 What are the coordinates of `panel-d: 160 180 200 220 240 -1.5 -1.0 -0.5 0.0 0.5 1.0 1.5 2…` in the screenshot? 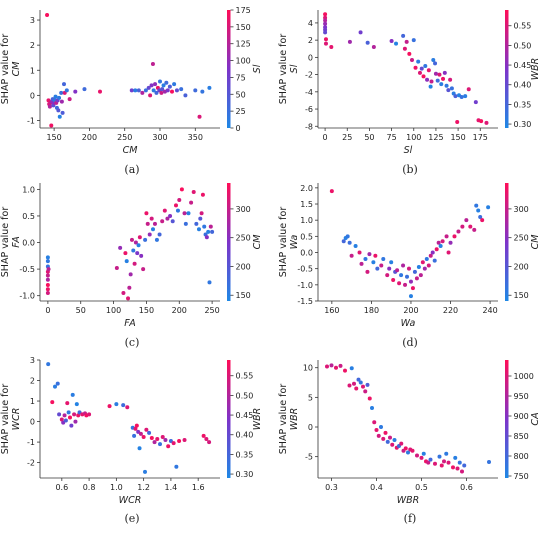 It's located at (409, 266).